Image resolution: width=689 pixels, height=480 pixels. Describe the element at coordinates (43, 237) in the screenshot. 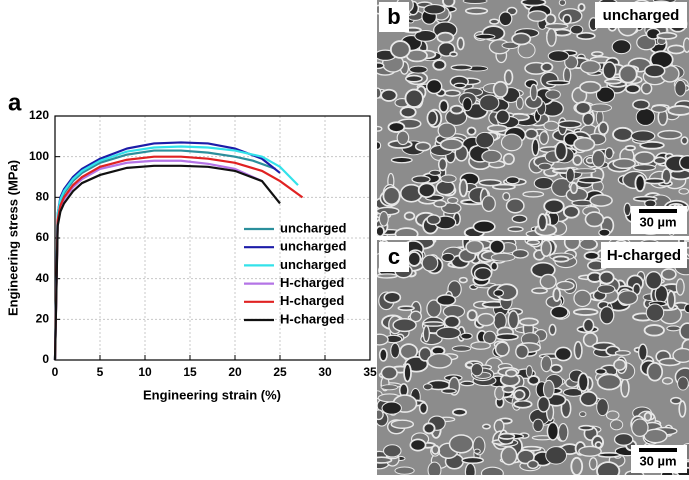

I see `y-tick-label: 60` at that location.